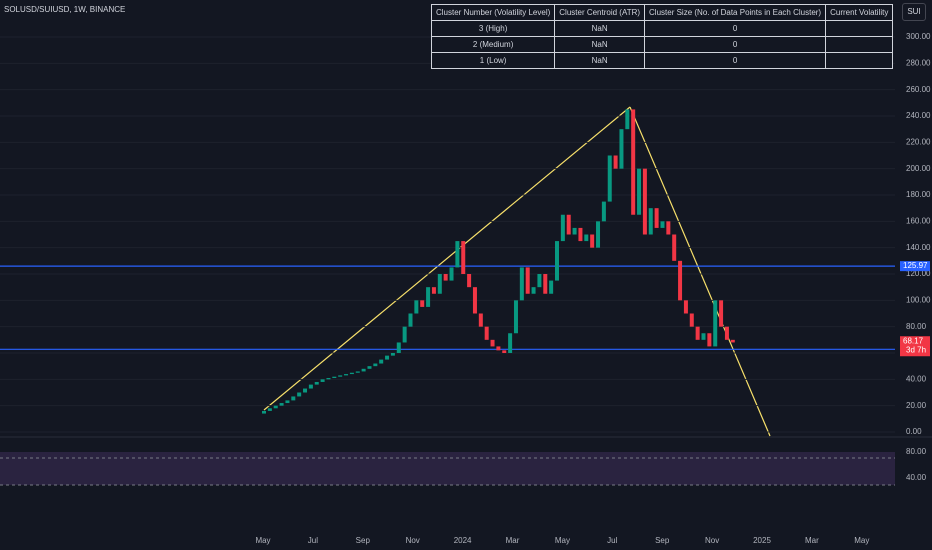 The width and height of the screenshot is (932, 550). I want to click on osc-tick-label: 40.00, so click(916, 477).